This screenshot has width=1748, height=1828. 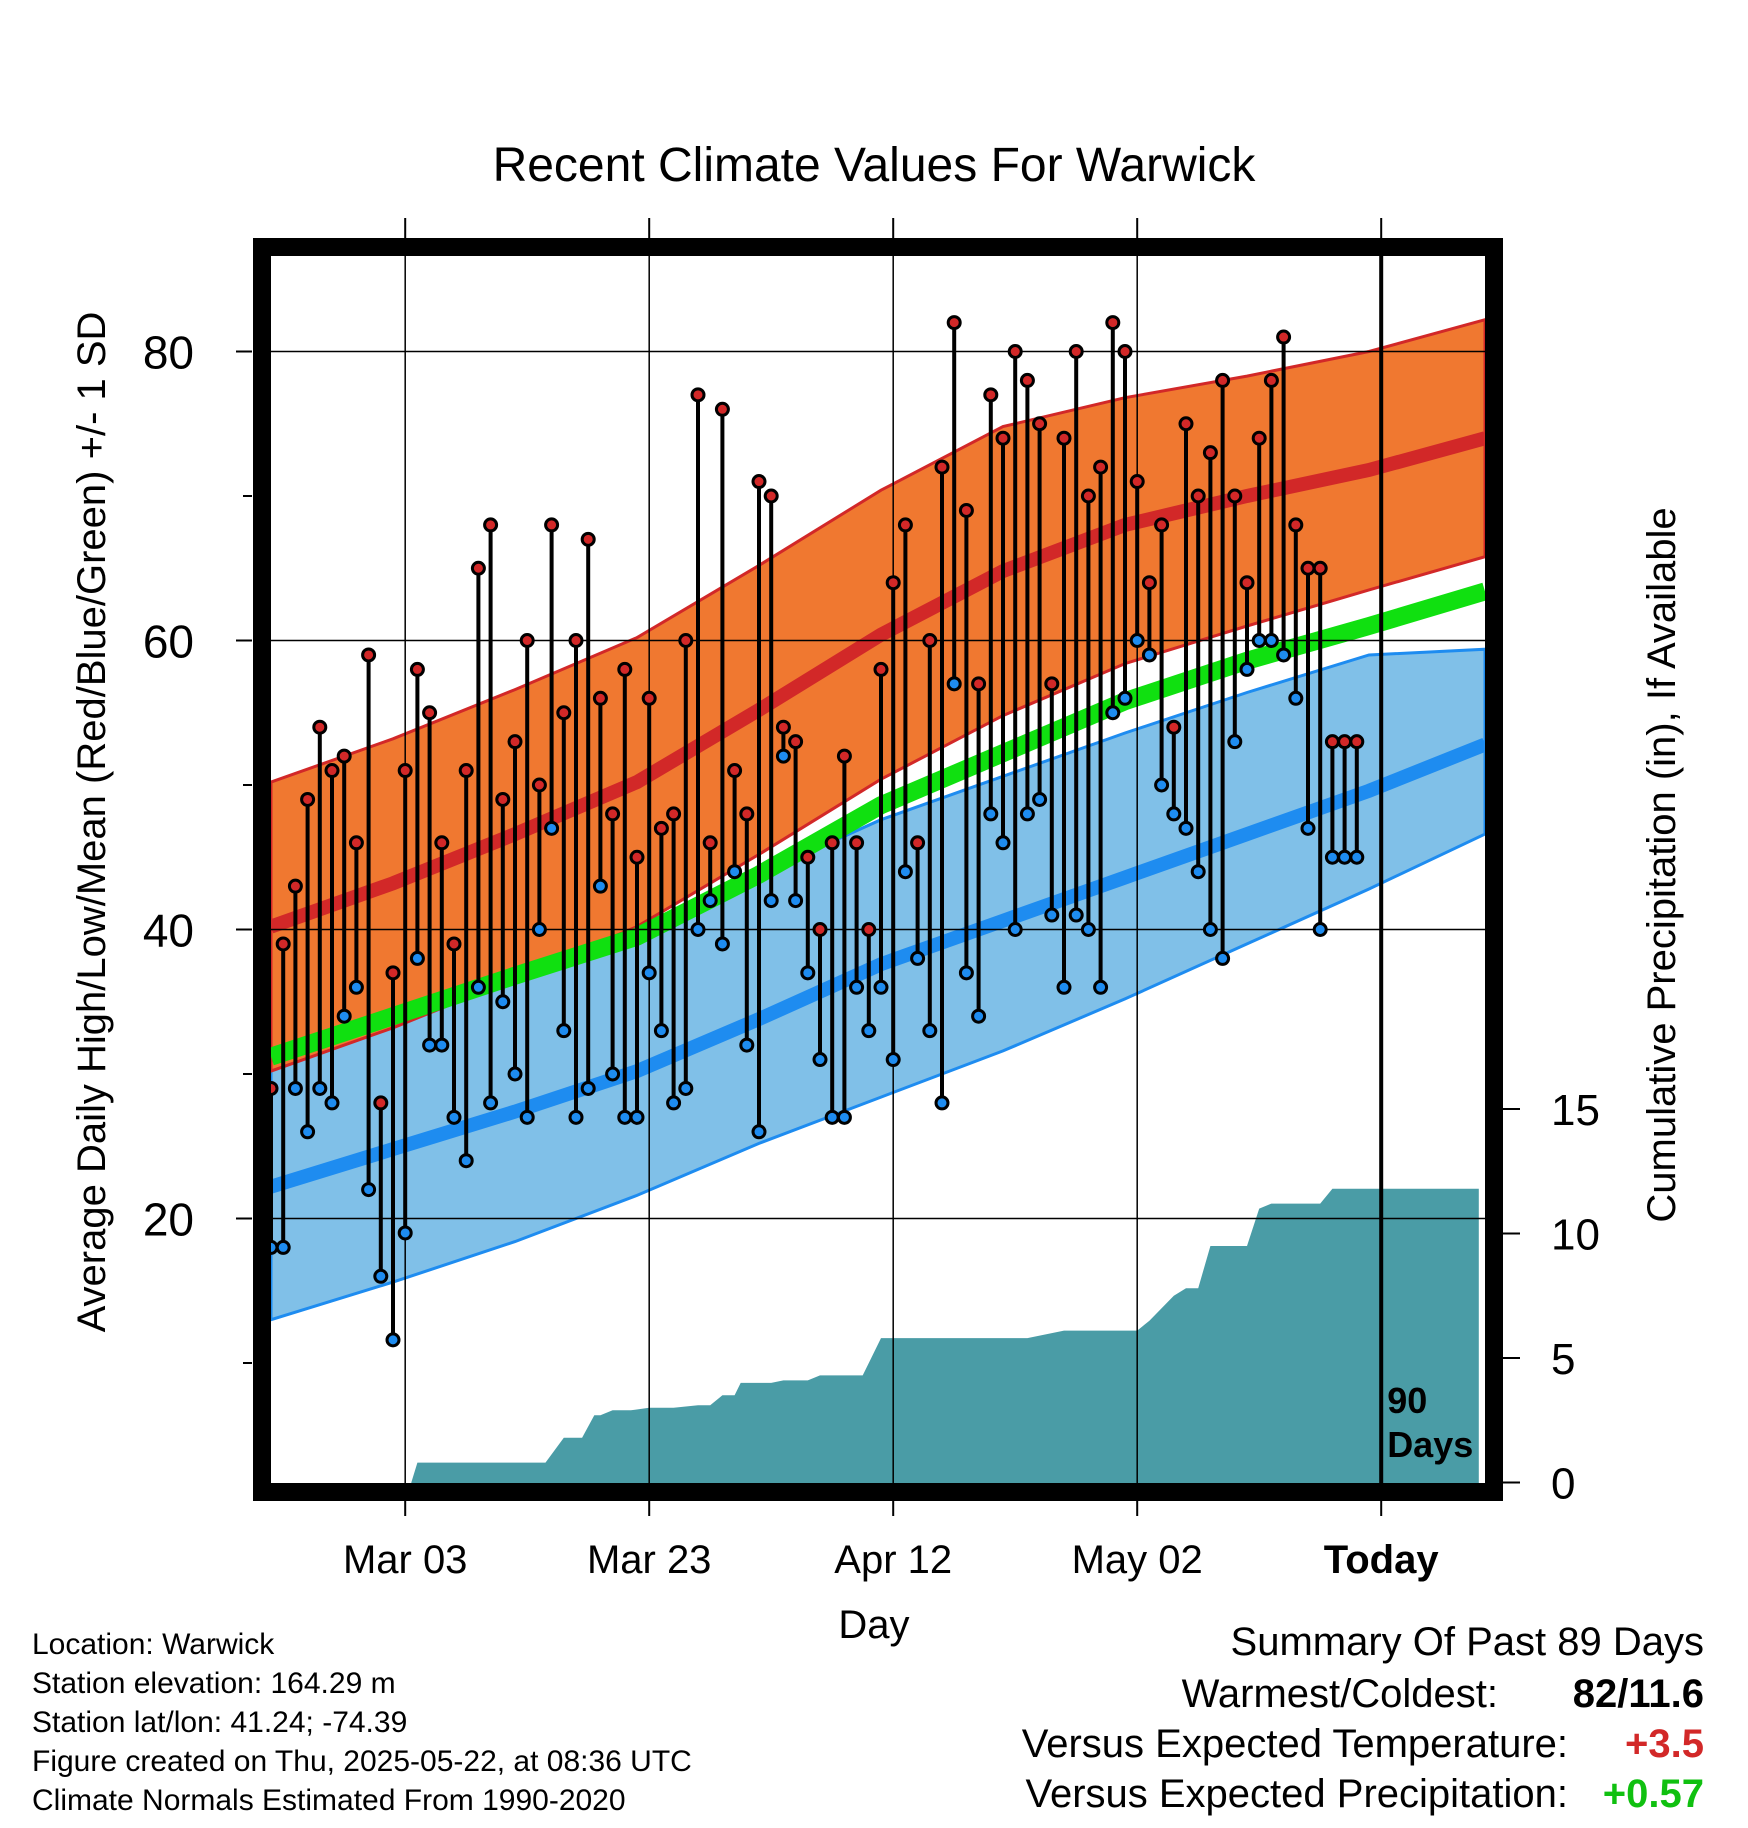 What do you see at coordinates (168, 931) in the screenshot?
I see `y-tick-label: 40` at bounding box center [168, 931].